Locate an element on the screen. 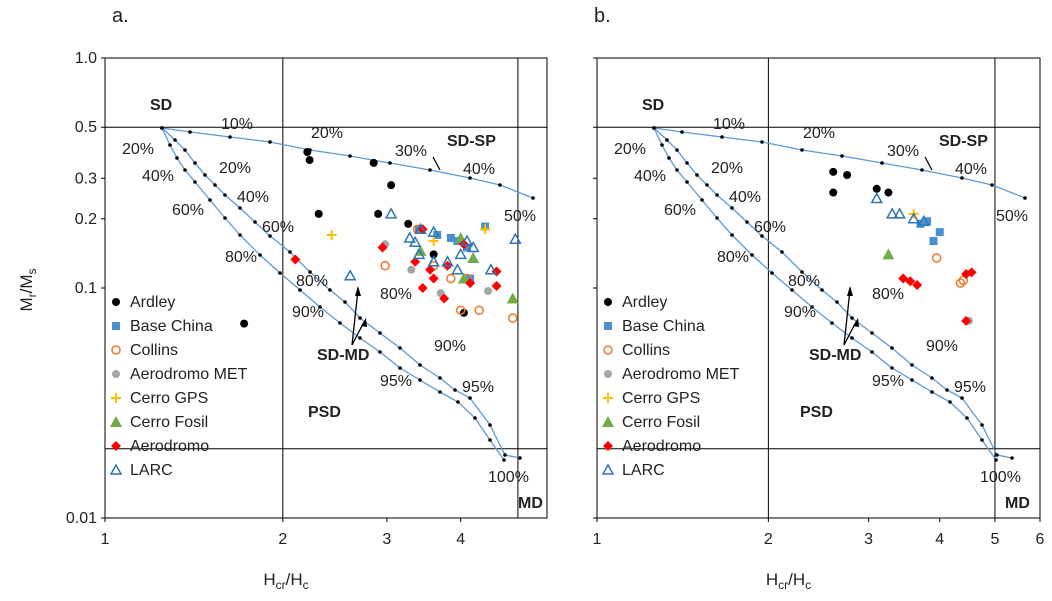 This screenshot has height=601, width=1052. legend-entry: Aerodromo MET is located at coordinates (681, 374).